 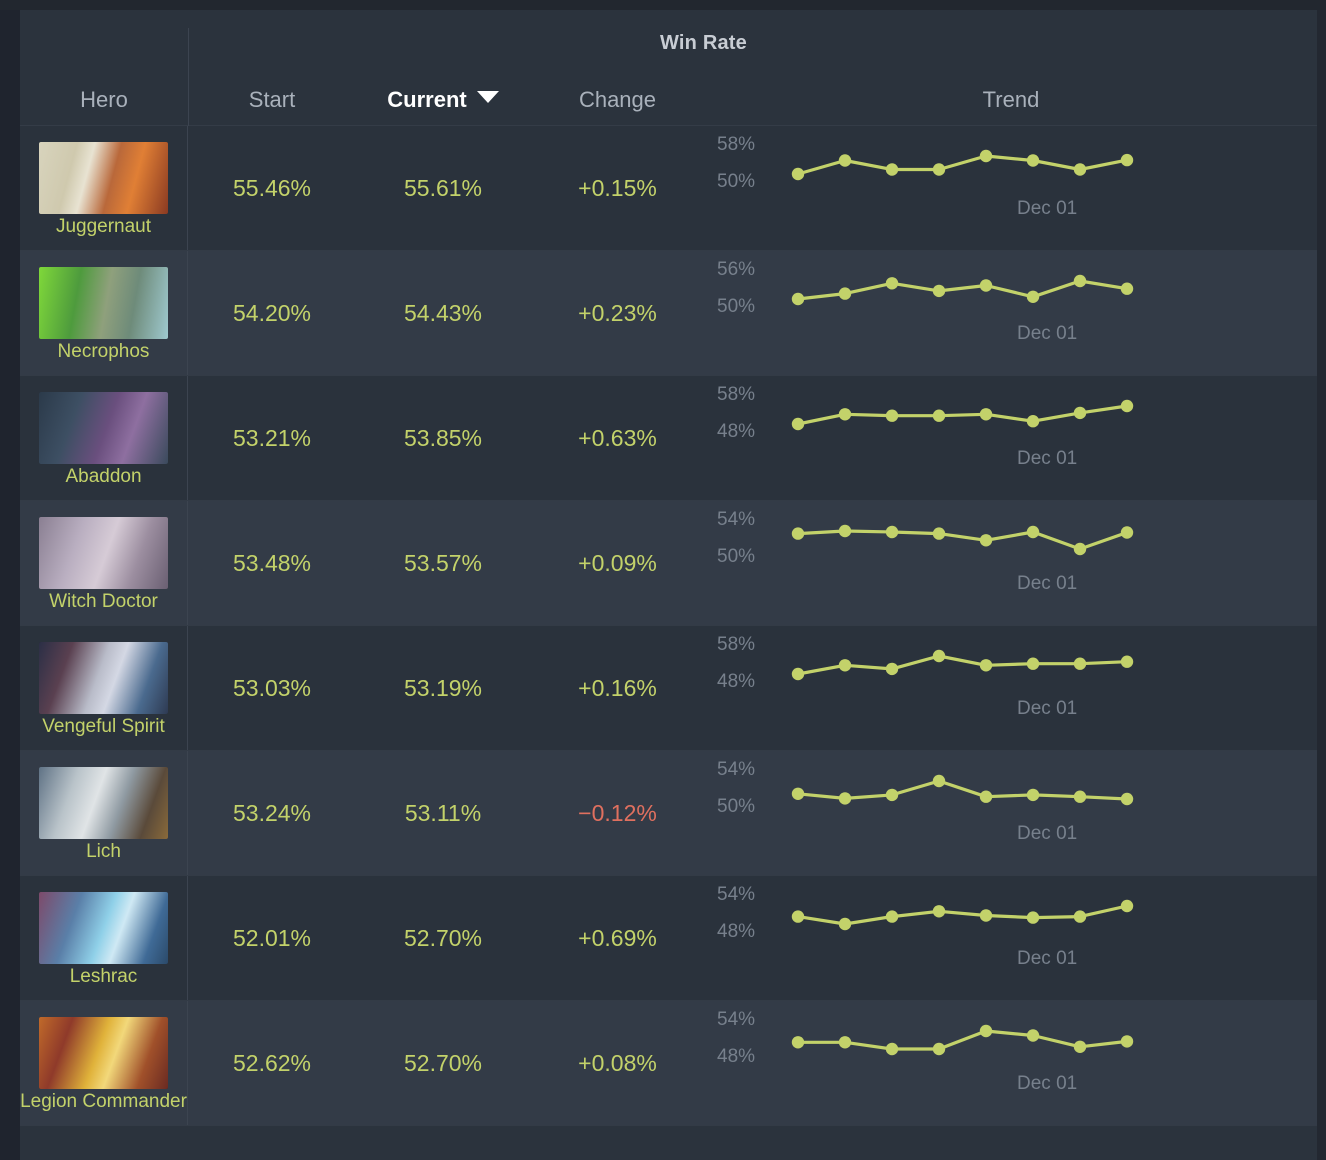 What do you see at coordinates (103, 1102) in the screenshot?
I see `hero-name: Legion Commander` at bounding box center [103, 1102].